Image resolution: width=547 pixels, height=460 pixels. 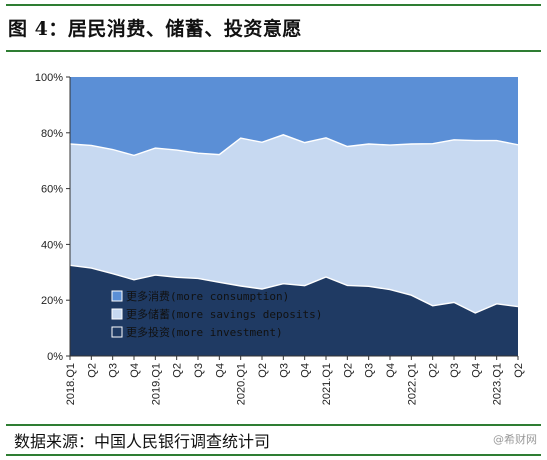 I want to click on y-tick-label: 0%, so click(x=55, y=357).